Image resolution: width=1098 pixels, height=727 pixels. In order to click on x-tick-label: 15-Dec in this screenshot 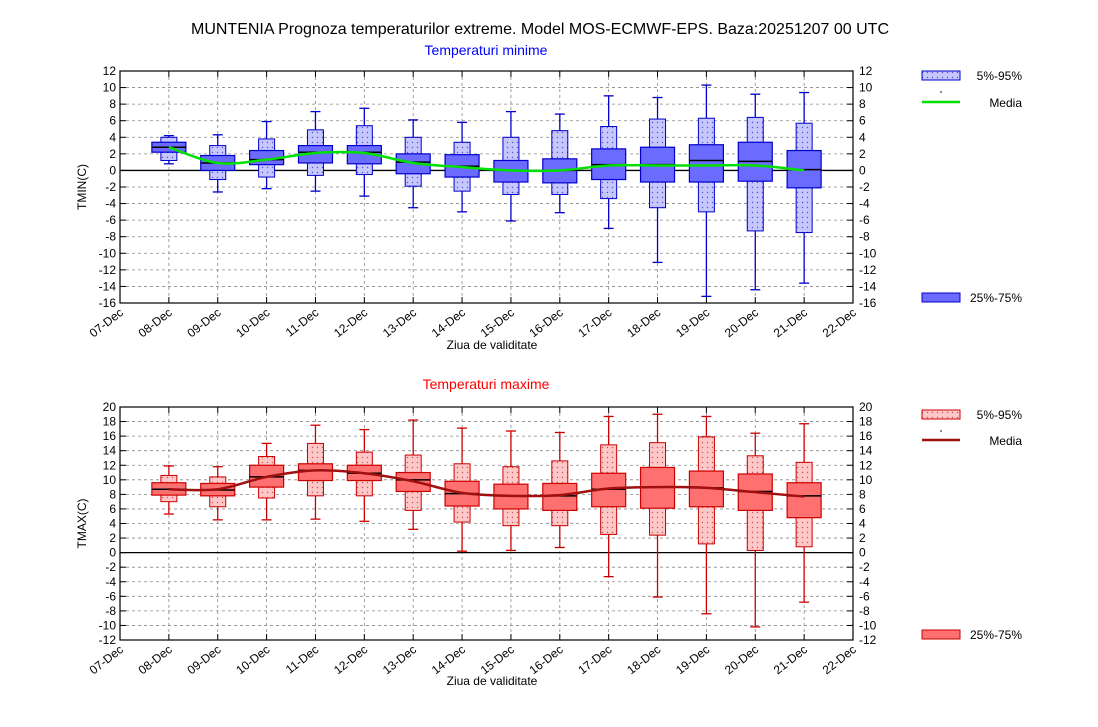, I will do `click(497, 659)`.